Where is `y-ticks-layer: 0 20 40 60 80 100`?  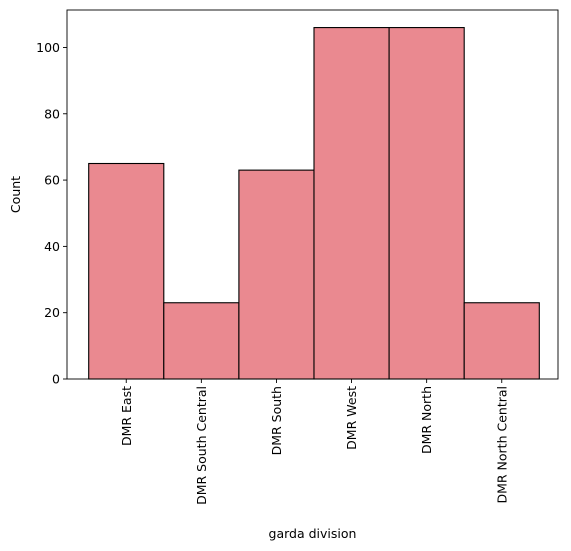 y-ticks-layer: 0 20 40 60 80 100 is located at coordinates (51, 213).